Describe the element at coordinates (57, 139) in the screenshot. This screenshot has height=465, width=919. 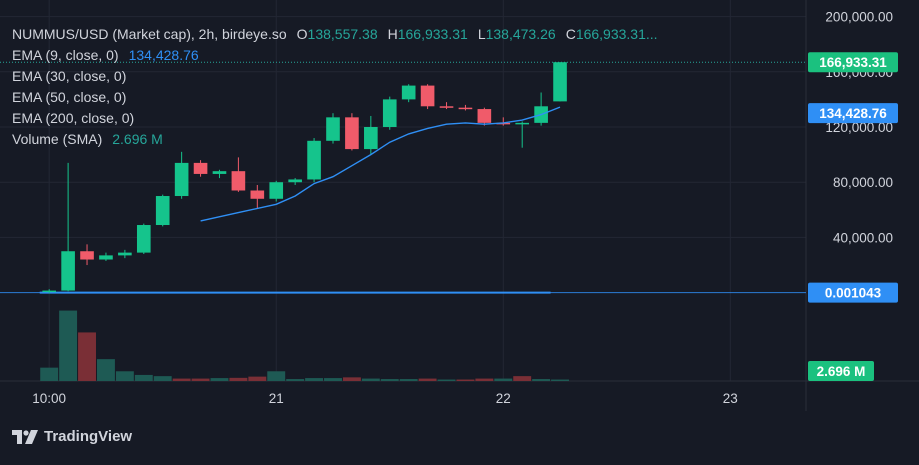
I see `indicator-label: Volume (SMA)` at that location.